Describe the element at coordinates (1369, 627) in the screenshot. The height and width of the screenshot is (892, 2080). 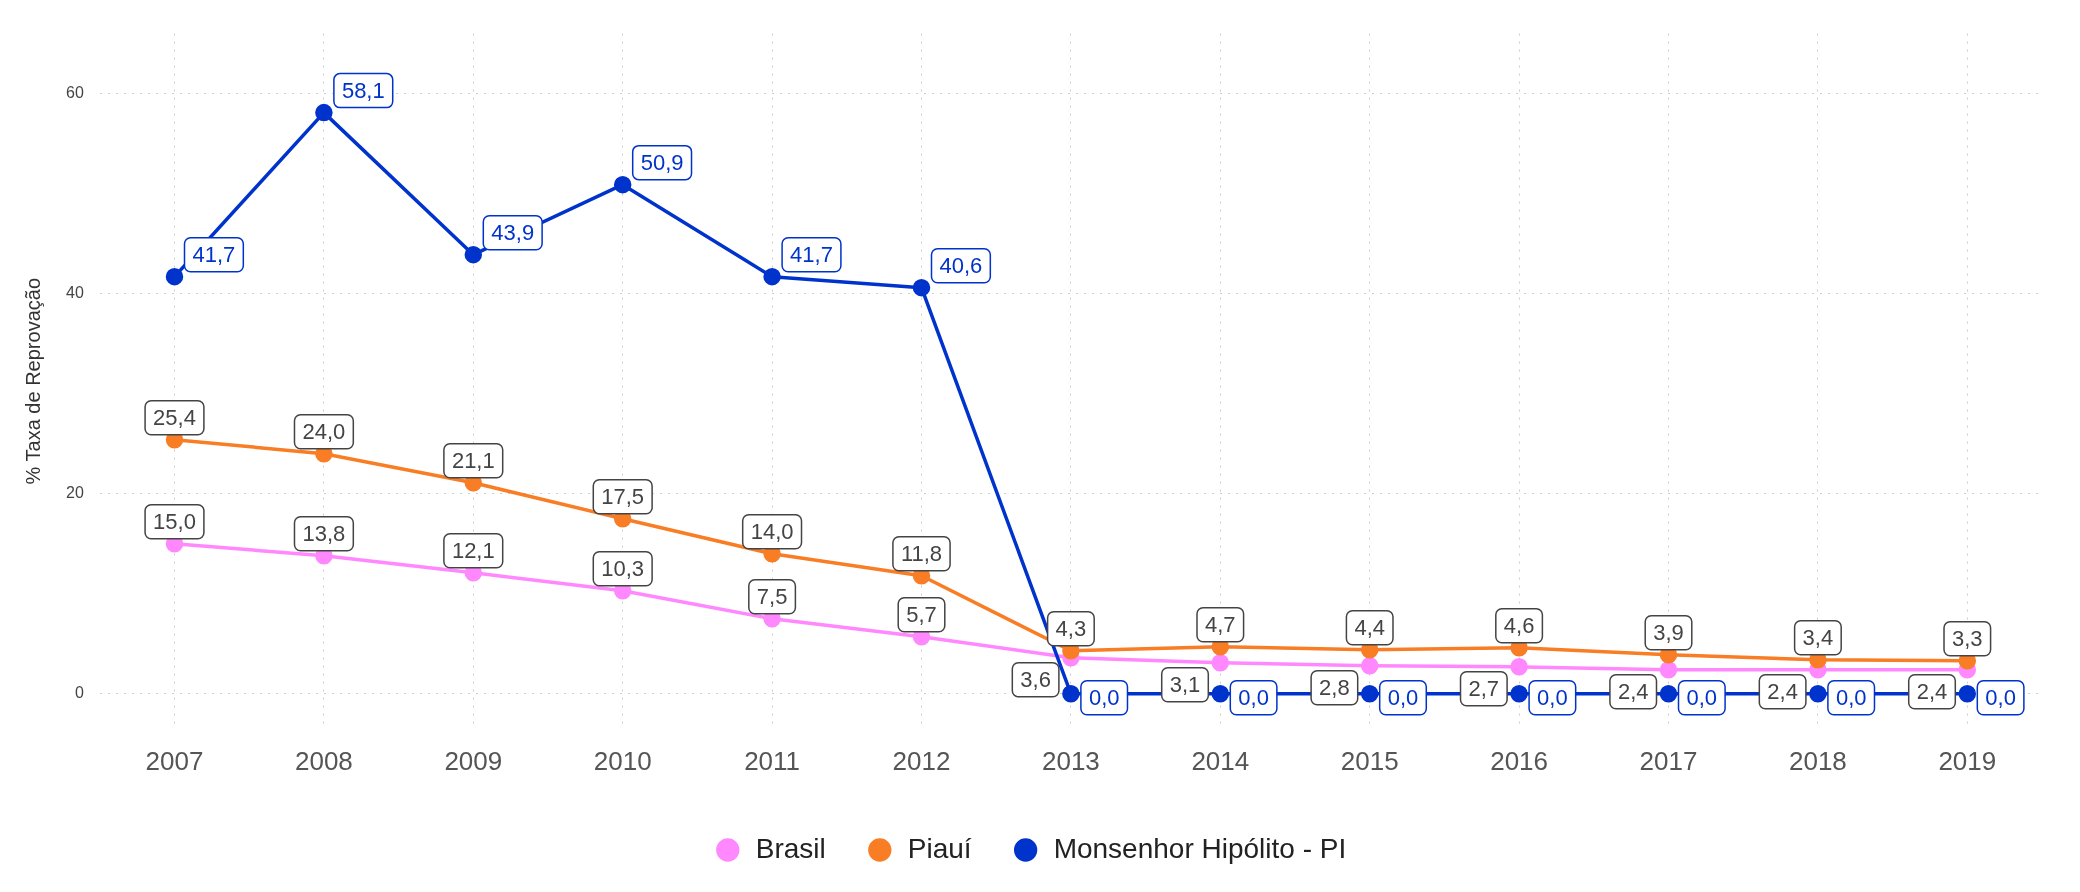
I see `data-label: 4,4` at that location.